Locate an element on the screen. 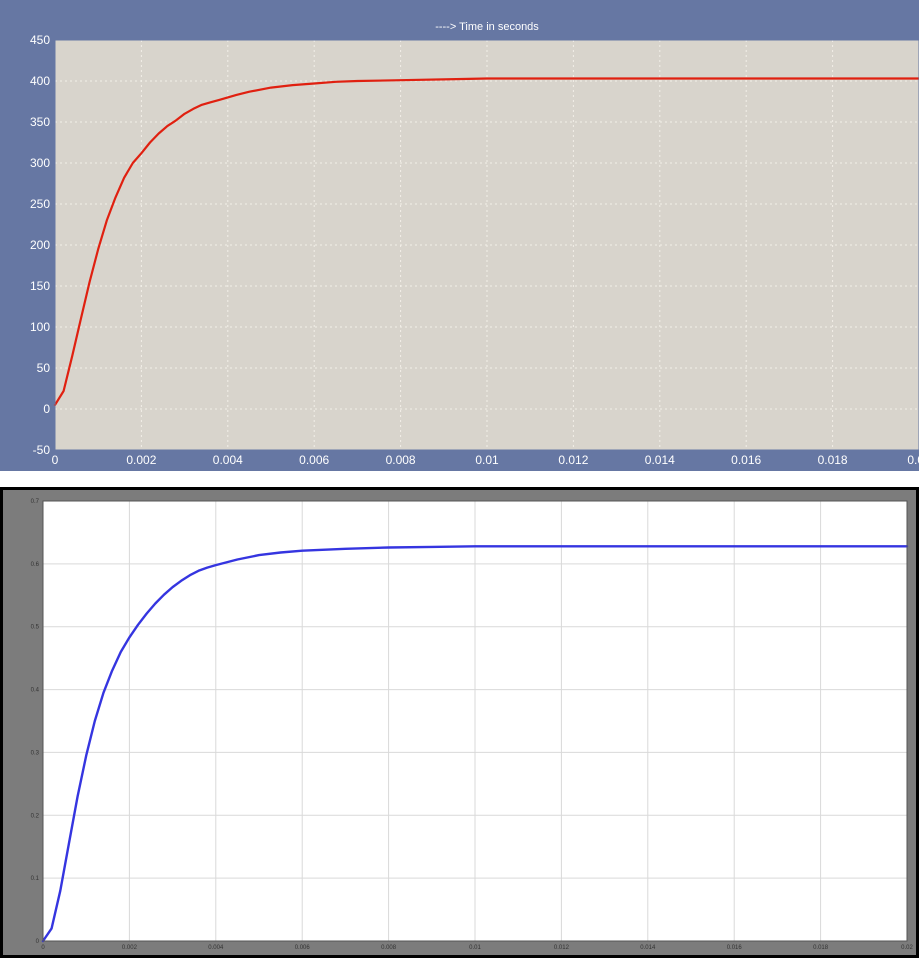 Image resolution: width=919 pixels, height=958 pixels. chart-title: ----> Time in seconds is located at coordinates (487, 27).